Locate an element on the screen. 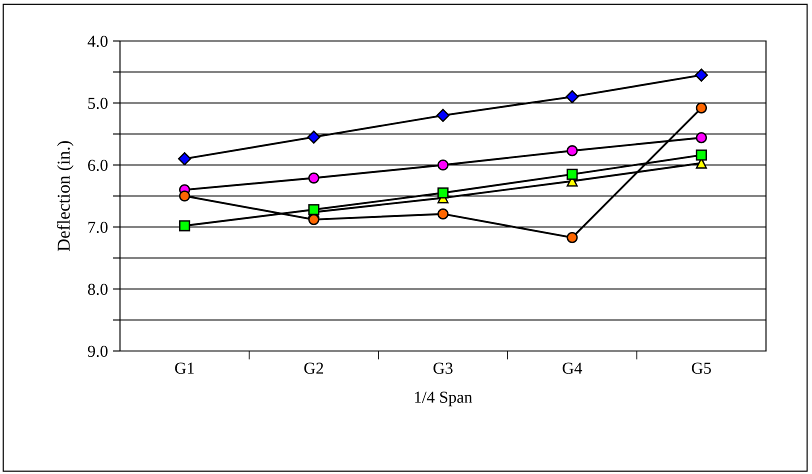 The image size is (812, 474). x-tick-label: G2 is located at coordinates (314, 368).